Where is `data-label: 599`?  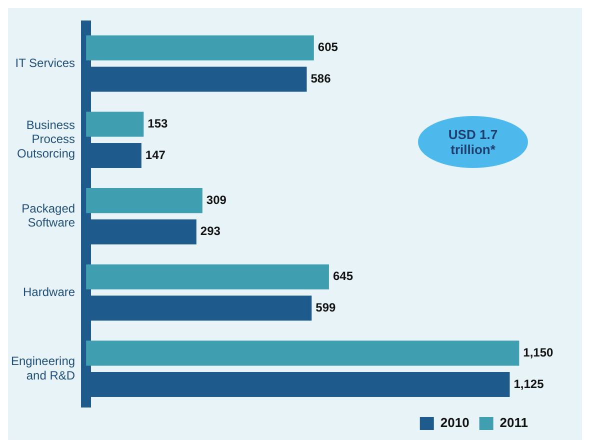 data-label: 599 is located at coordinates (326, 307).